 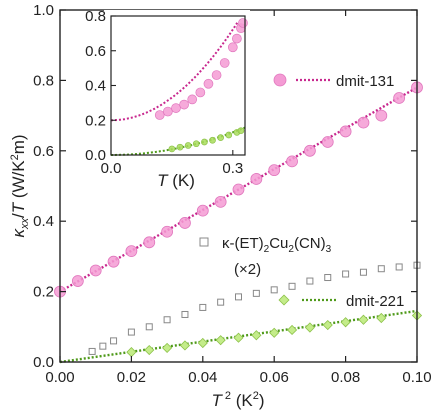 What do you see at coordinates (274, 377) in the screenshot?
I see `x-tick-label: 0.06` at bounding box center [274, 377].